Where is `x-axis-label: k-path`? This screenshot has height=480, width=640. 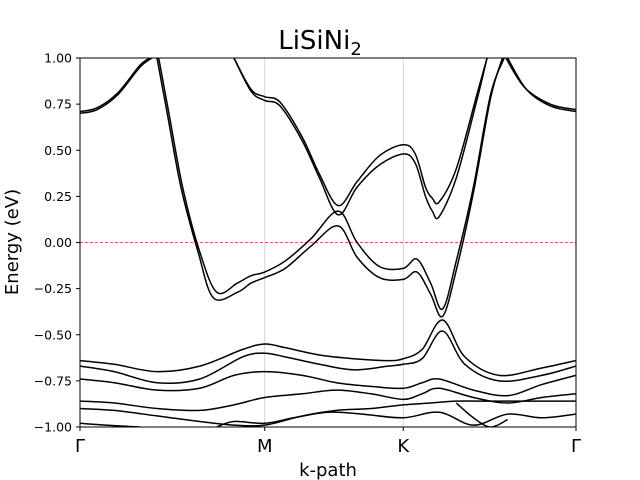
x-axis-label: k-path is located at coordinates (328, 470).